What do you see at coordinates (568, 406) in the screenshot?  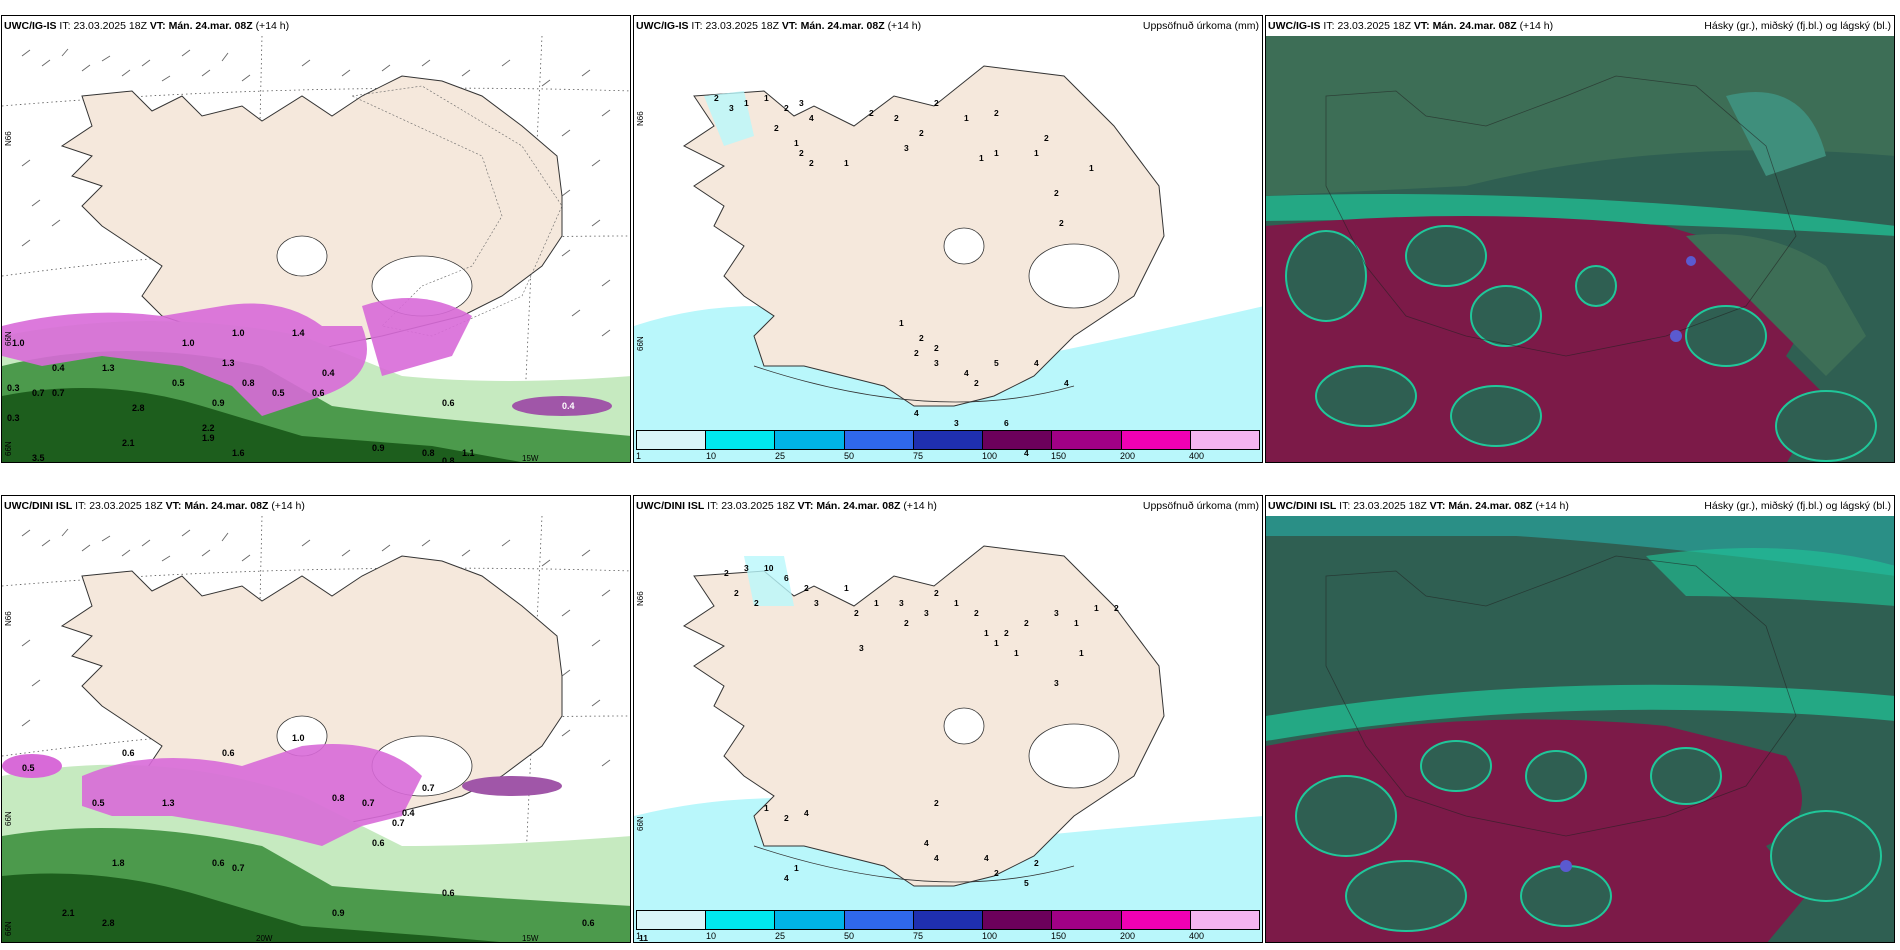 I see `svg-text: 0.4` at bounding box center [568, 406].